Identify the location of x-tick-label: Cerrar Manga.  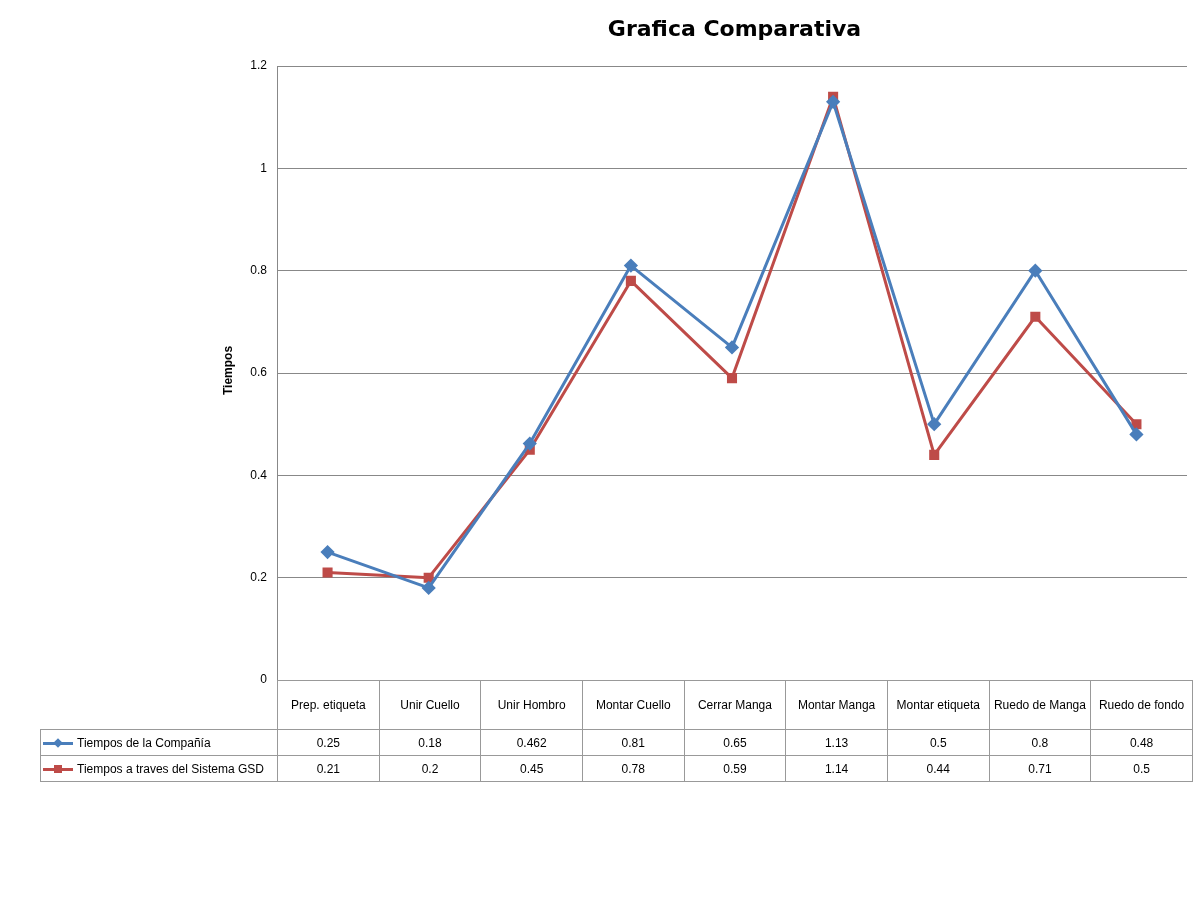
(735, 705).